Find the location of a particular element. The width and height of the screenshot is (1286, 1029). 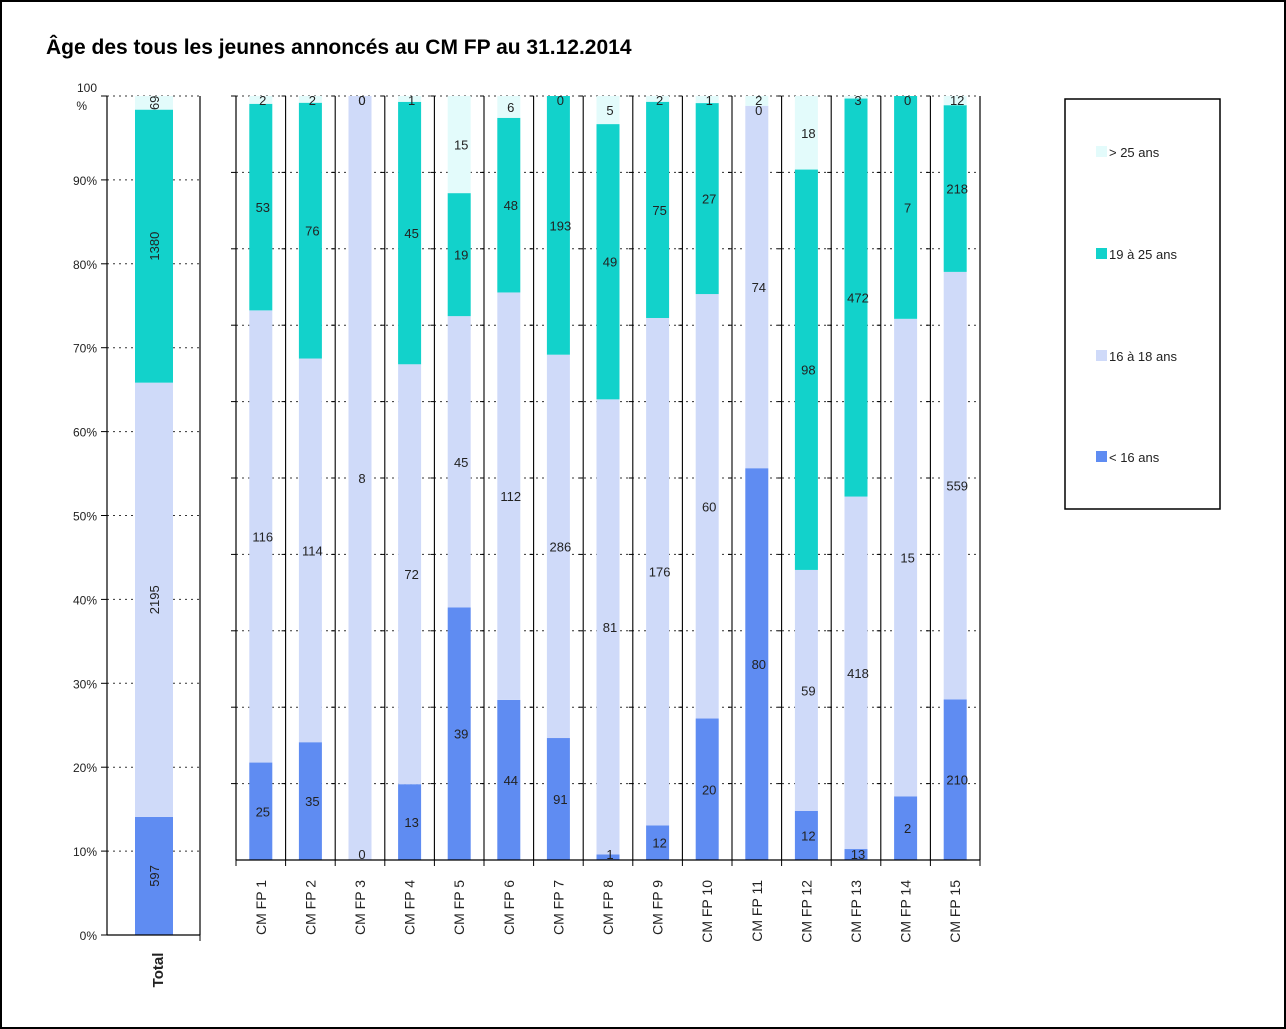

x-category-label: Total is located at coordinates (158, 970).